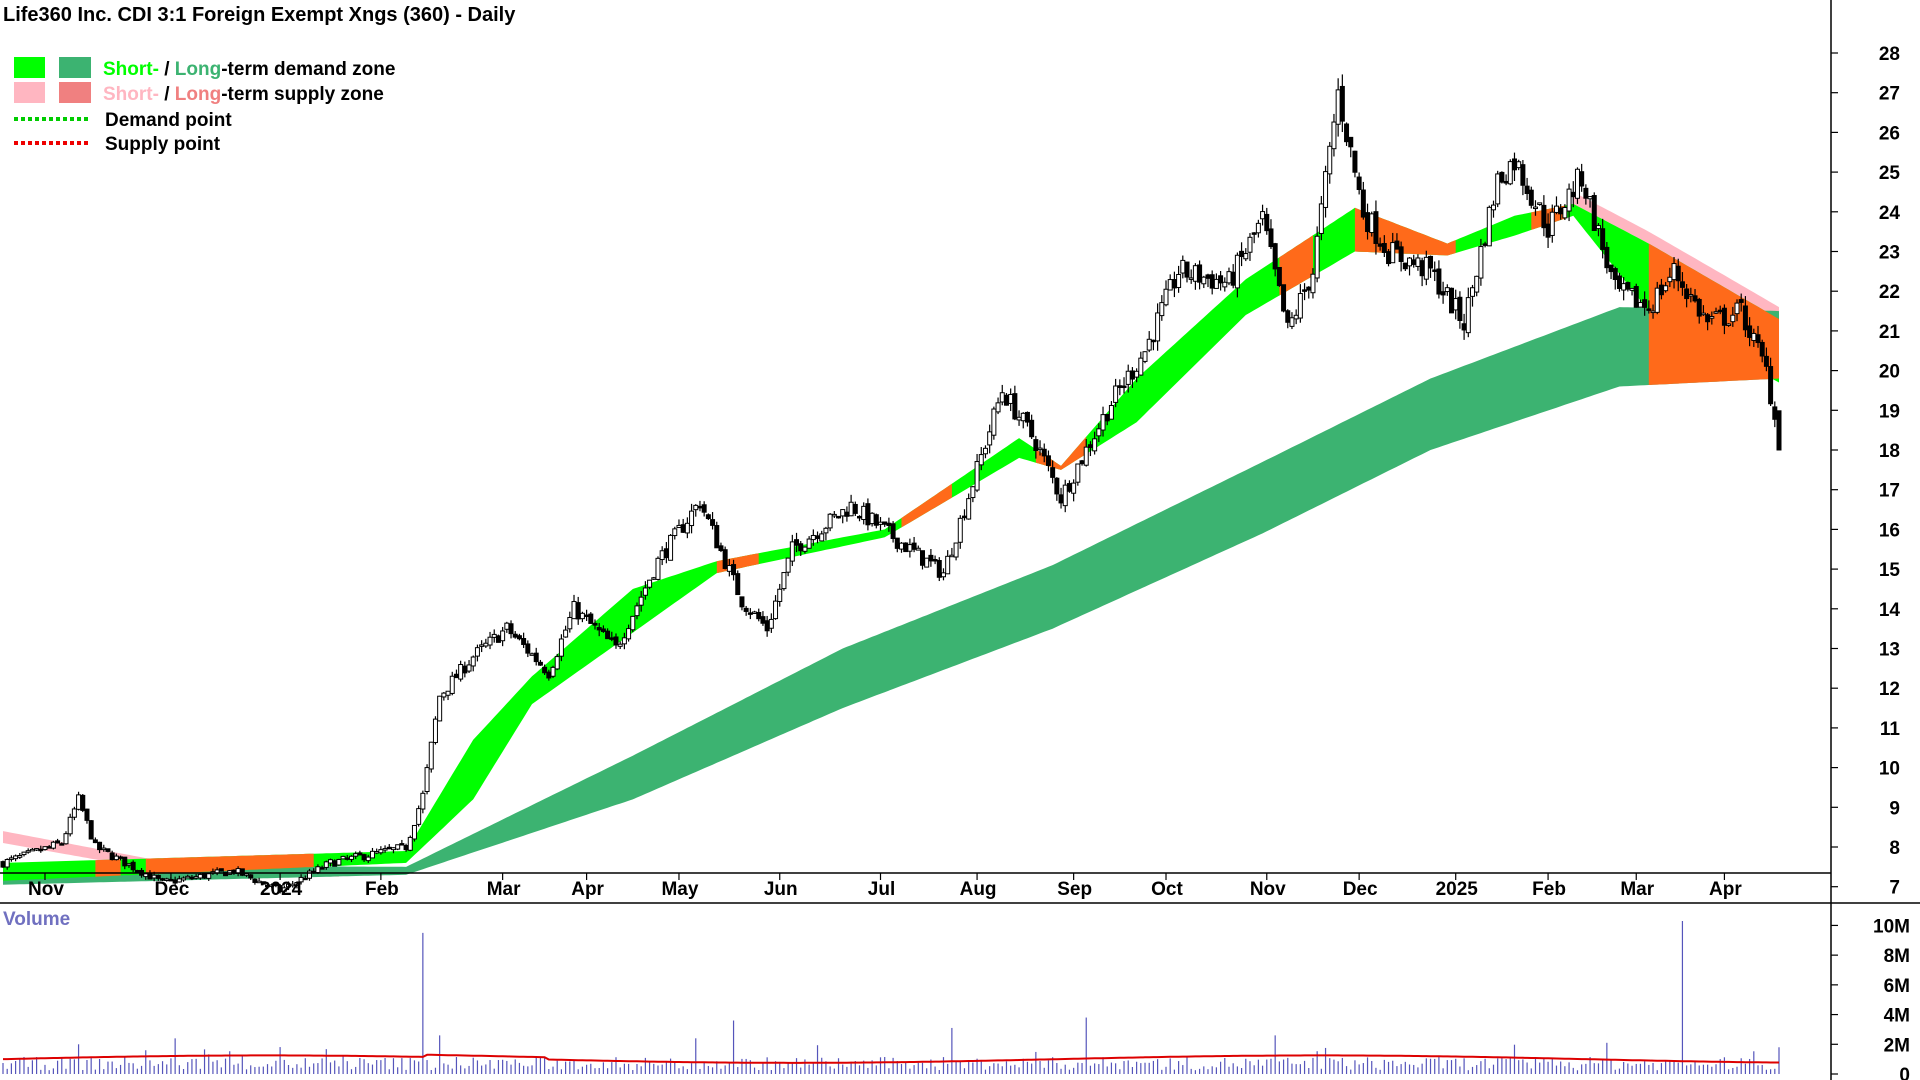  Describe the element at coordinates (1889, 689) in the screenshot. I see `y-tick-label: 12` at that location.